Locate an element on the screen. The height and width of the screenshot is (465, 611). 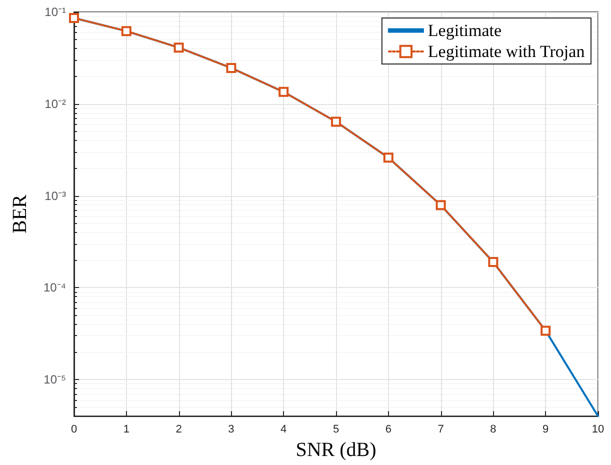
y-tick-label: 10⁻¹ is located at coordinates (55, 12).